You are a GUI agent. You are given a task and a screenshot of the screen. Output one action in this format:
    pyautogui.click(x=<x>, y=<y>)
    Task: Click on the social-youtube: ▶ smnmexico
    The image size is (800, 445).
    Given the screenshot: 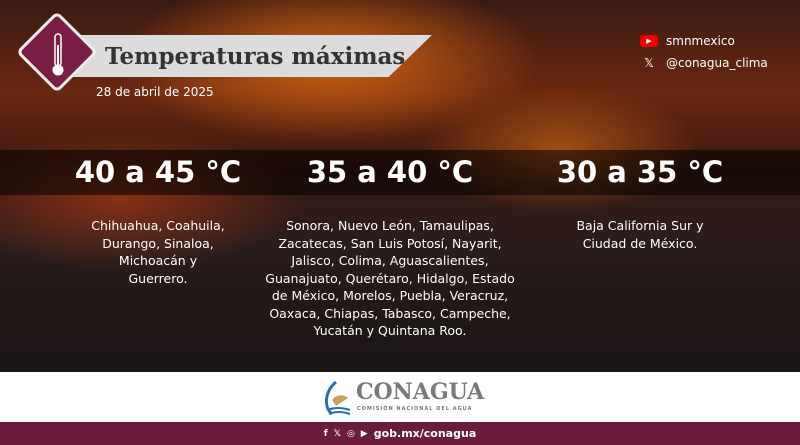 What is the action you would take?
    pyautogui.click(x=687, y=41)
    